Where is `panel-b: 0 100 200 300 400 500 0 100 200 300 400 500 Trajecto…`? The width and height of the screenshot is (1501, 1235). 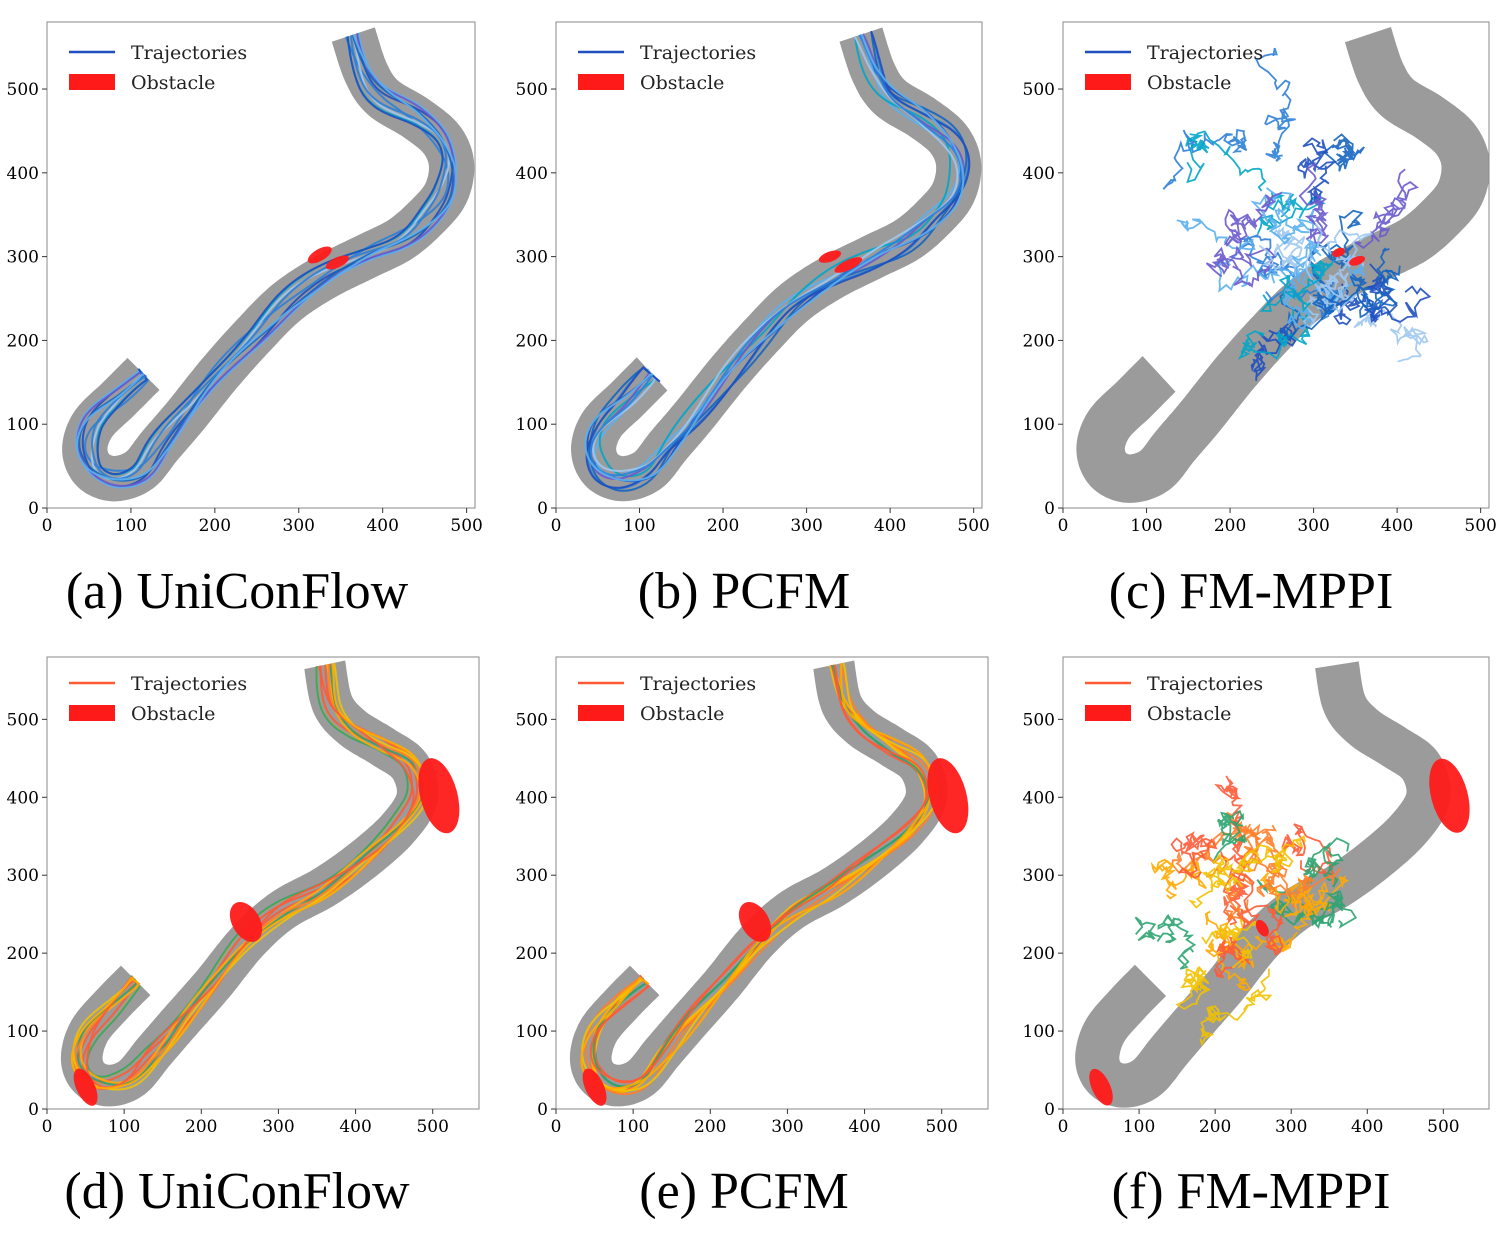 panel-b: 0 100 200 300 400 500 0 100 200 300 400 500 Trajecto… is located at coordinates (753, 278).